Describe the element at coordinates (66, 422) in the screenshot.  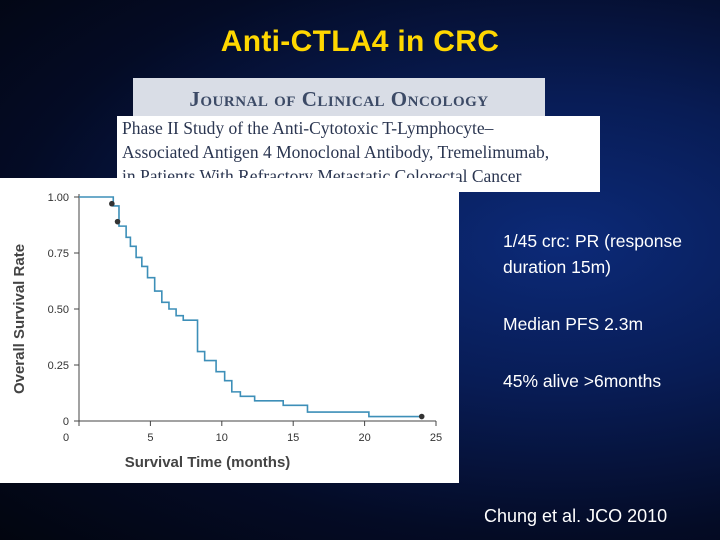
I see `y-tick-label: 0` at that location.